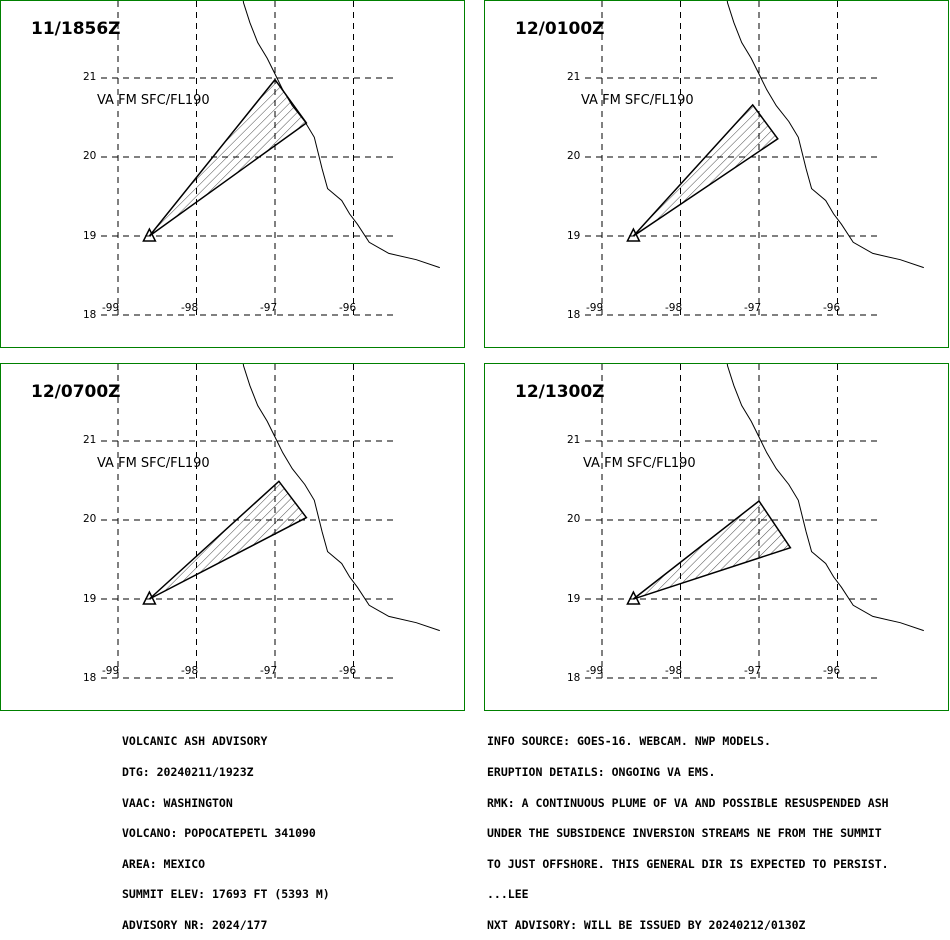 The height and width of the screenshot is (940, 950). What do you see at coordinates (226, 894) in the screenshot?
I see `advisory-summit-elev: SUMMIT ELEV: 17693 FT (5393 M)` at bounding box center [226, 894].